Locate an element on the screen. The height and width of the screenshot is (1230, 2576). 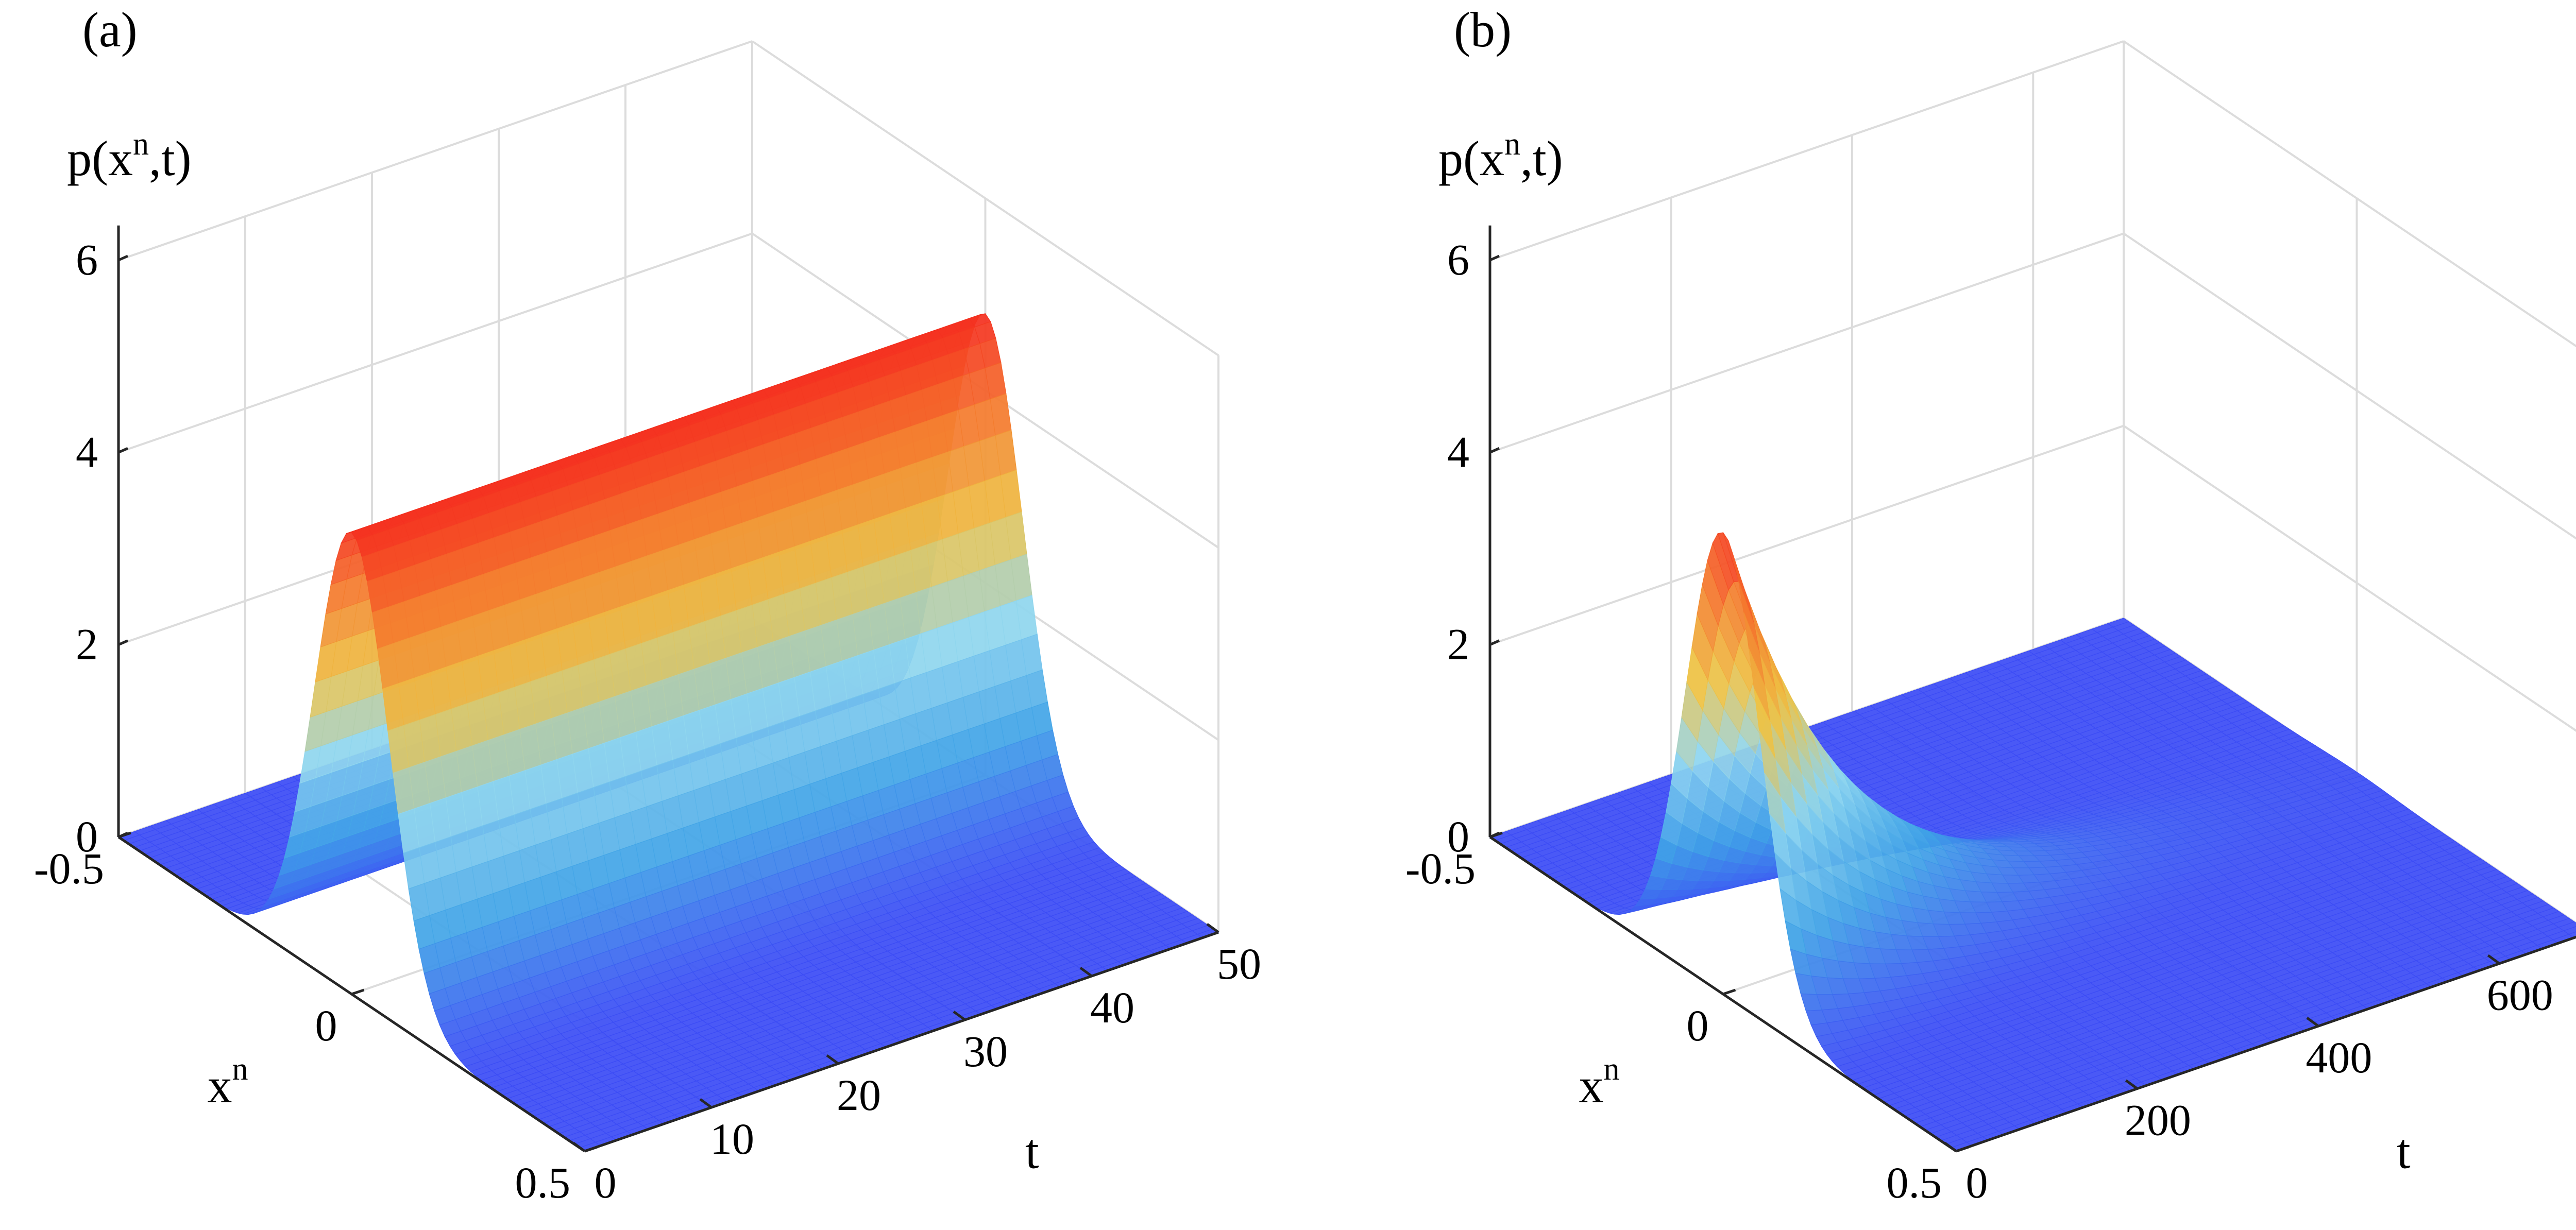
x-axis-title: xn is located at coordinates (228, 1082).